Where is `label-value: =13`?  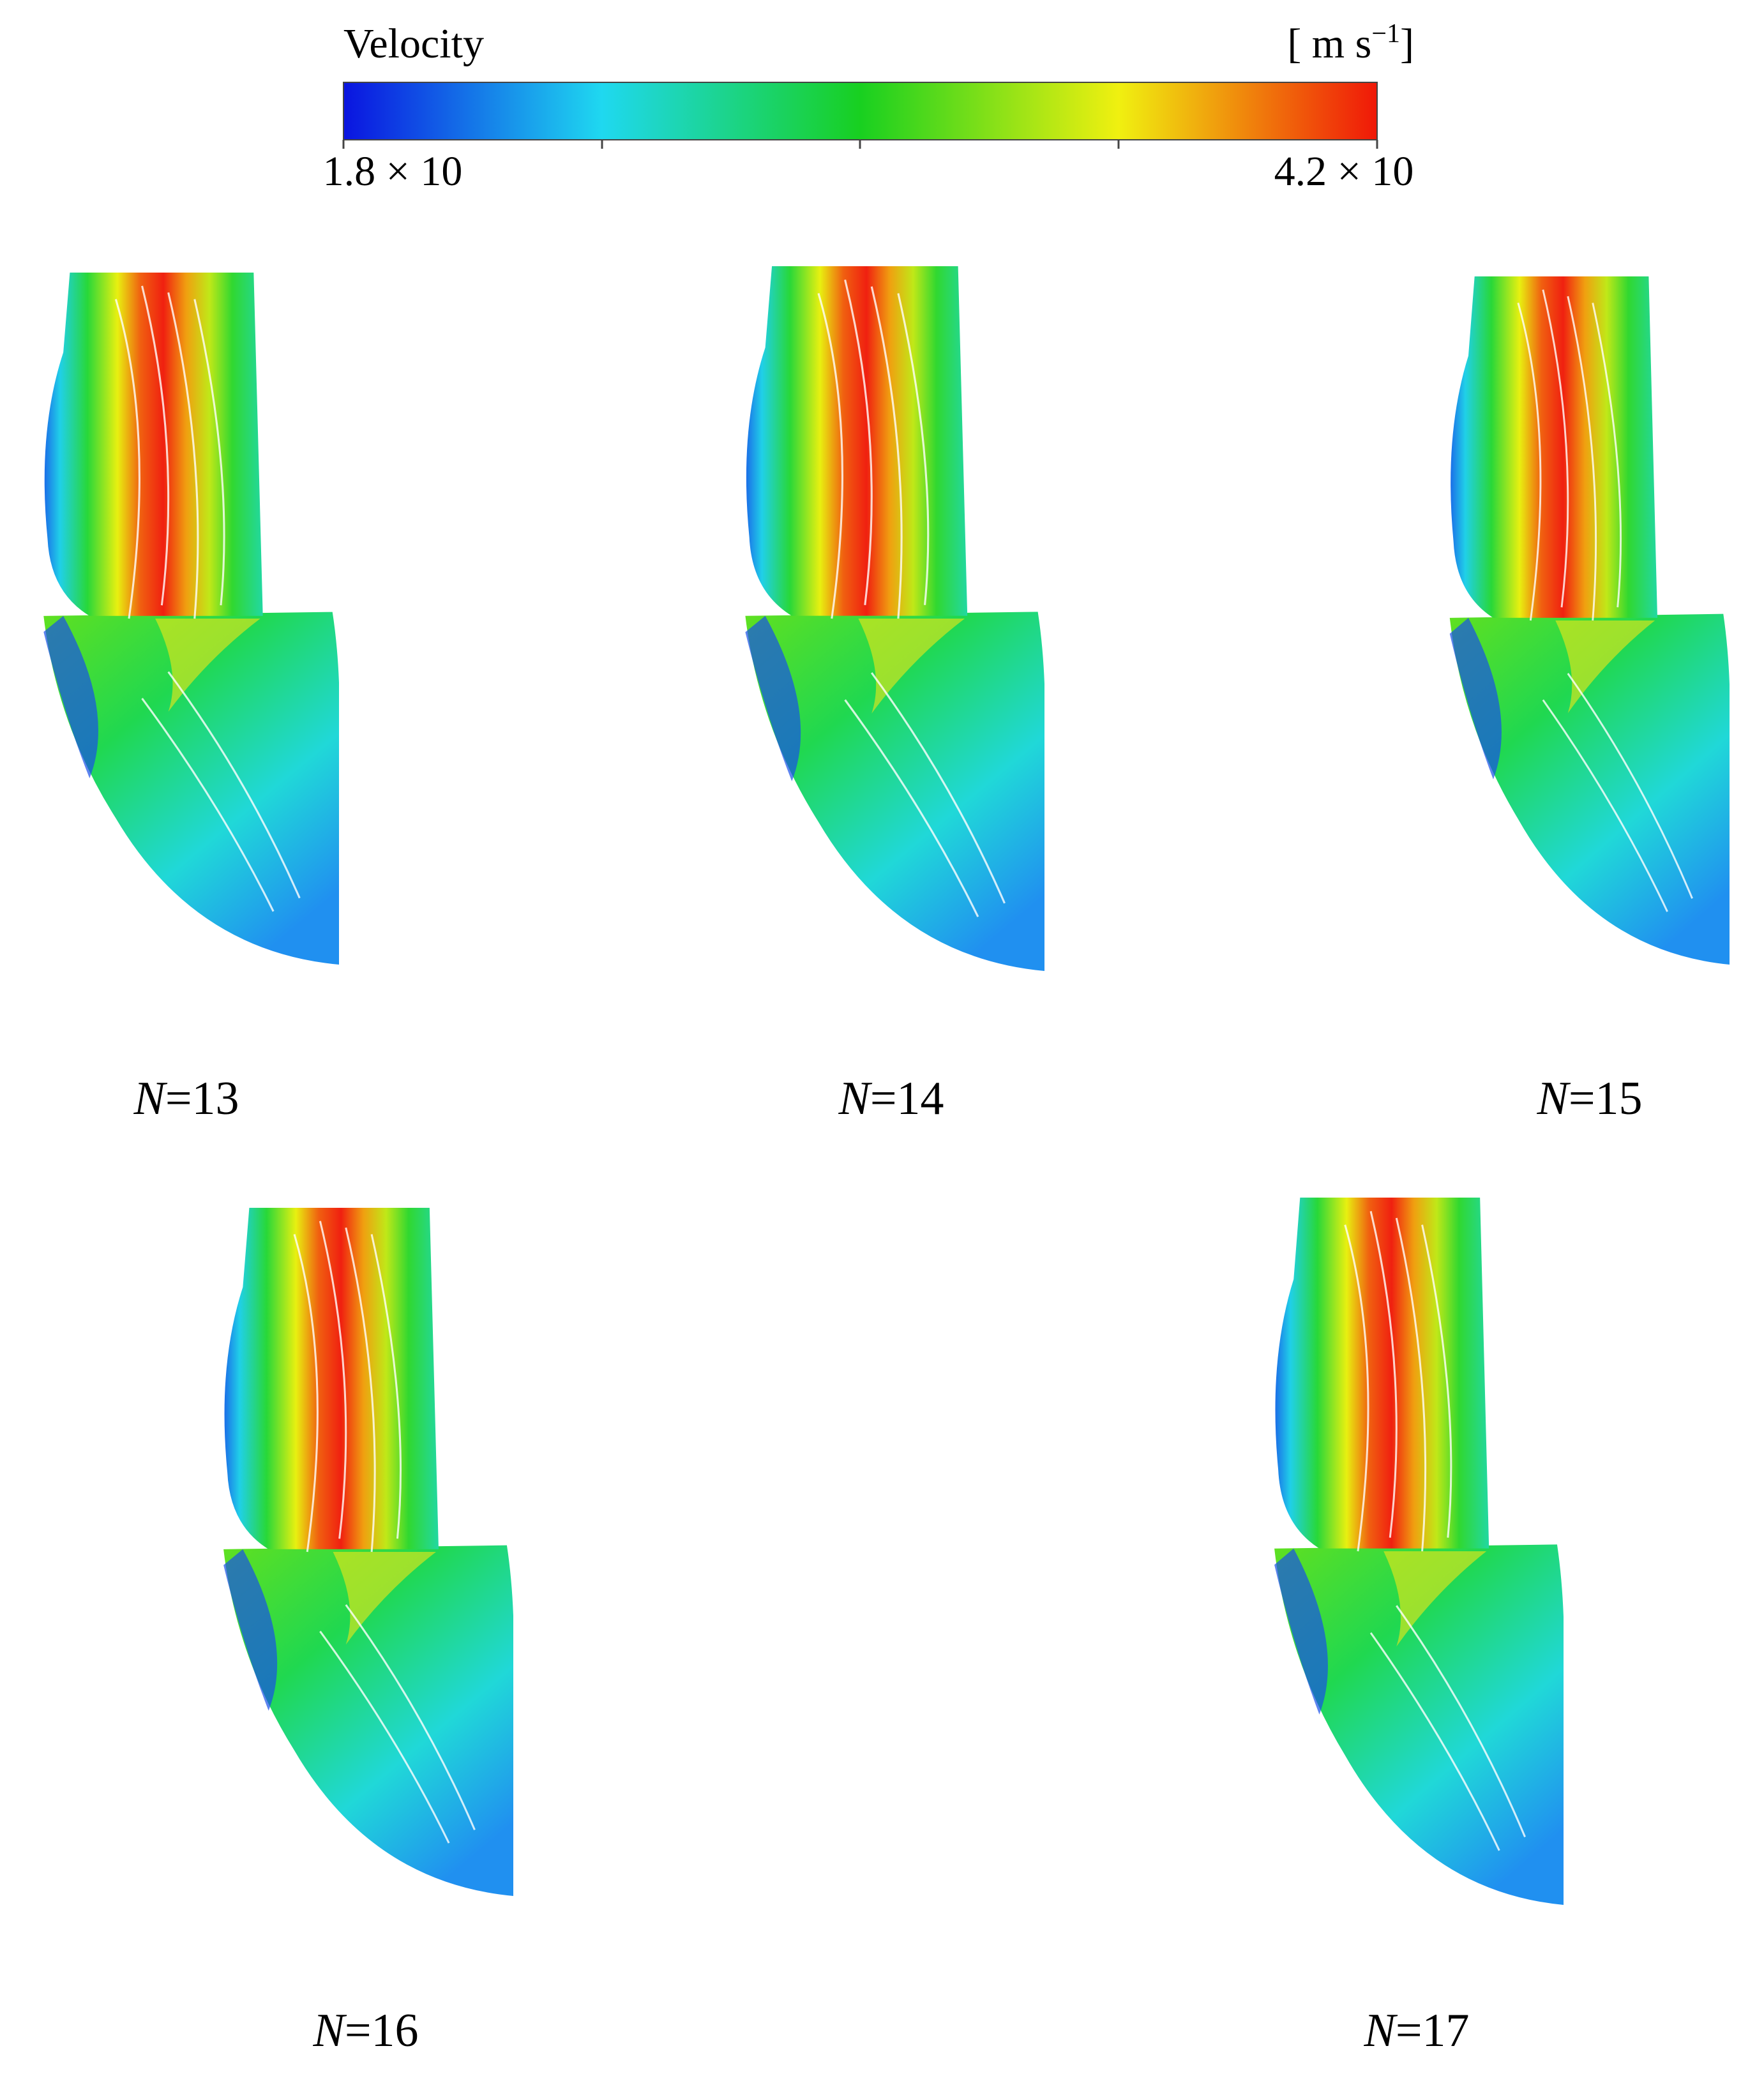 label-value: =13 is located at coordinates (202, 1098).